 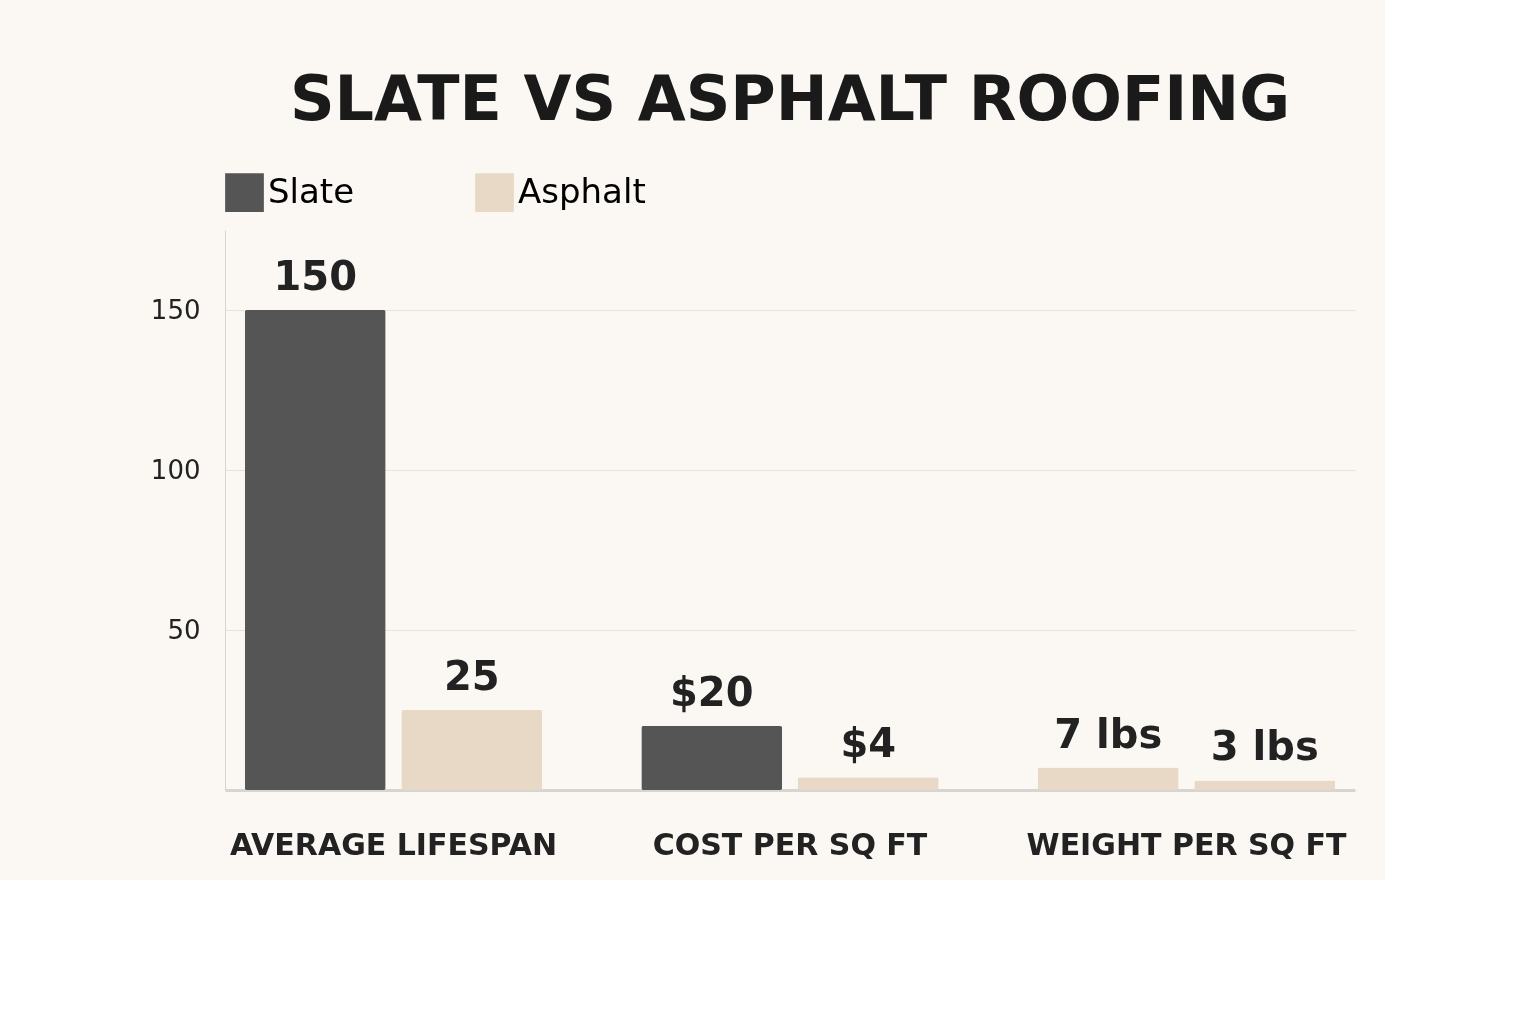 What do you see at coordinates (790, 844) in the screenshot?
I see `x-tick-label: COST PER SQ FT` at bounding box center [790, 844].